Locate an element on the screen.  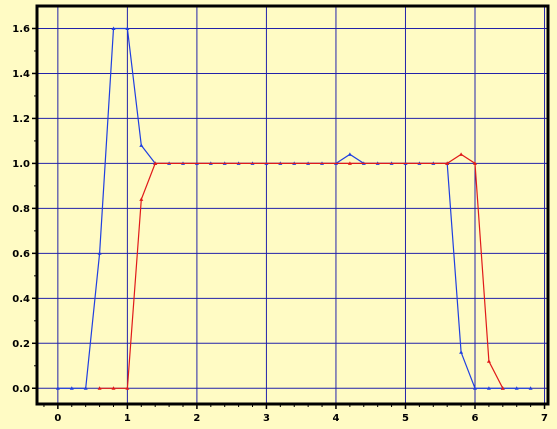
y-tick-label: 1.0 is located at coordinates (21, 164).